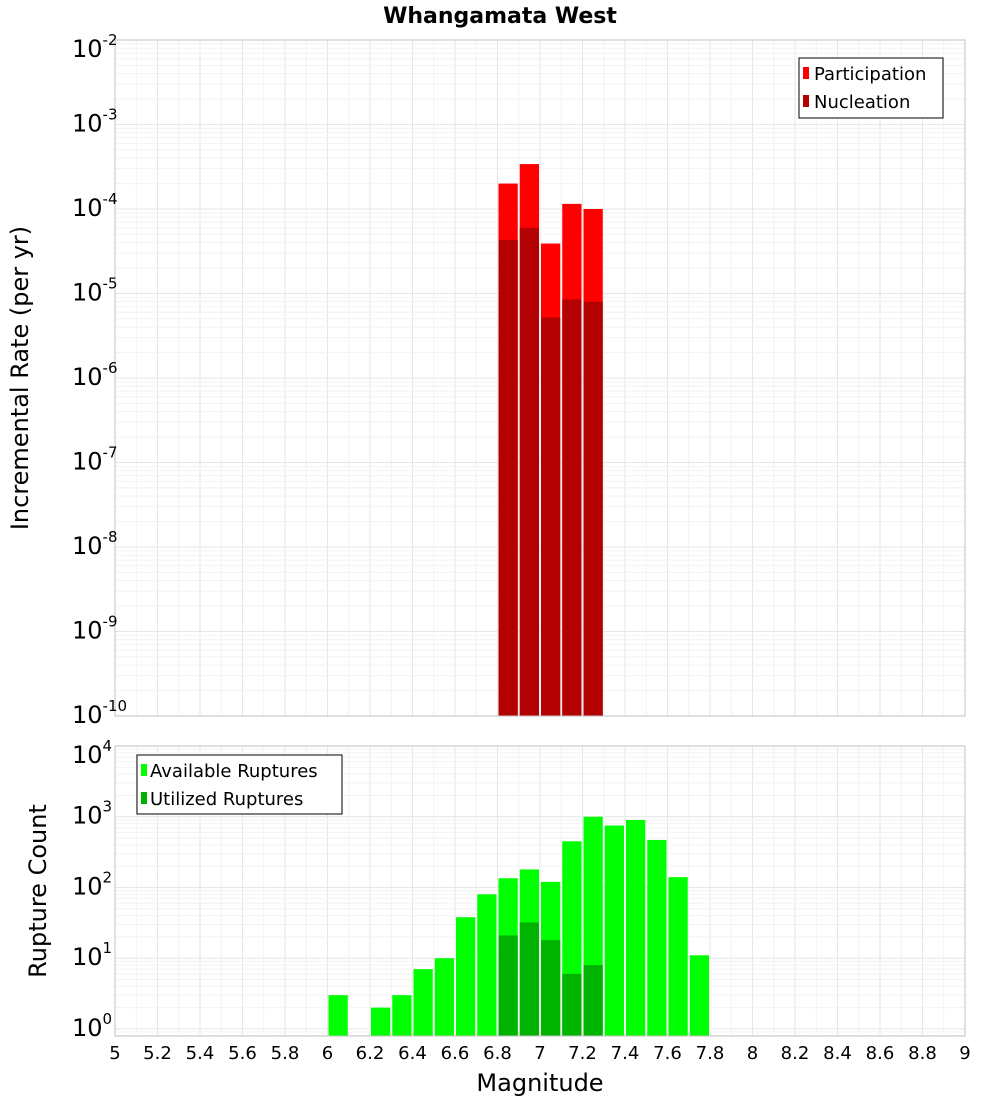  I want to click on bottom-legend: Available Ruptures Utilized Ruptures, so click(239, 784).